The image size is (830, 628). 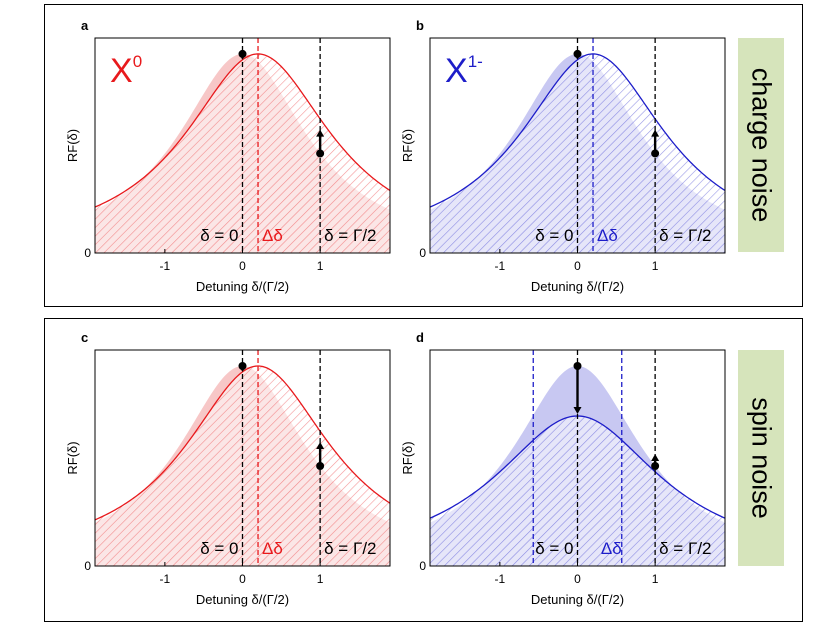 I want to click on charge-noise-label-box: charge noise, so click(x=761, y=145).